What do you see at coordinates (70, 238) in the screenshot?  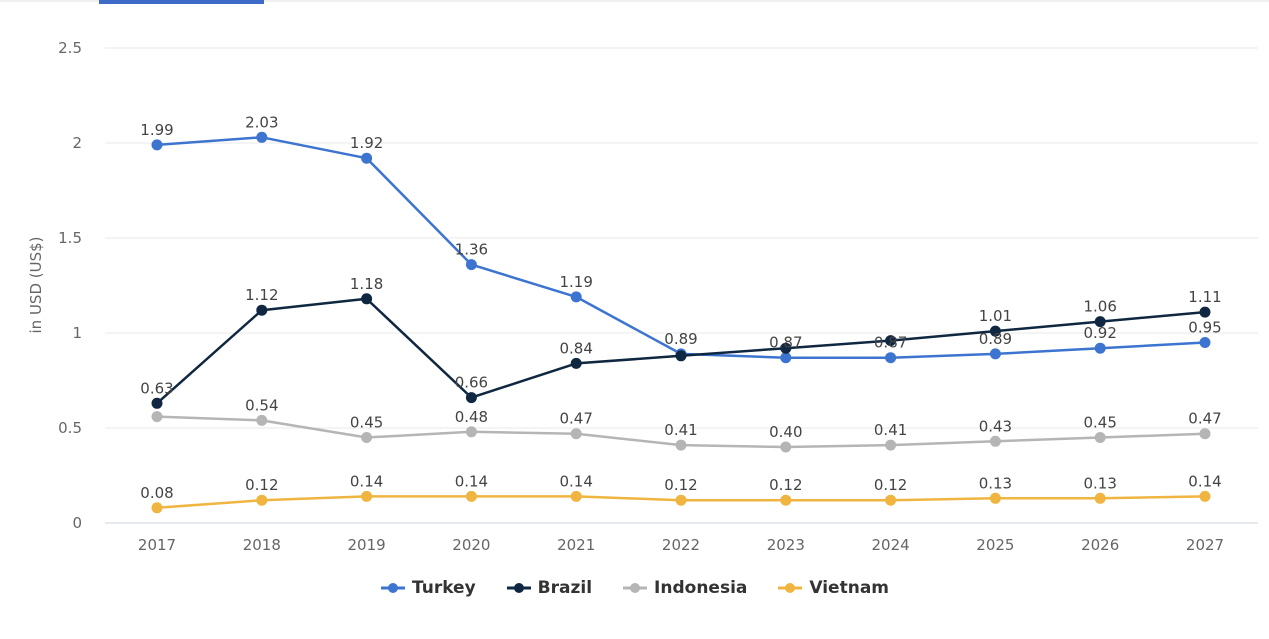 I see `y-tick-label: 1.5` at bounding box center [70, 238].